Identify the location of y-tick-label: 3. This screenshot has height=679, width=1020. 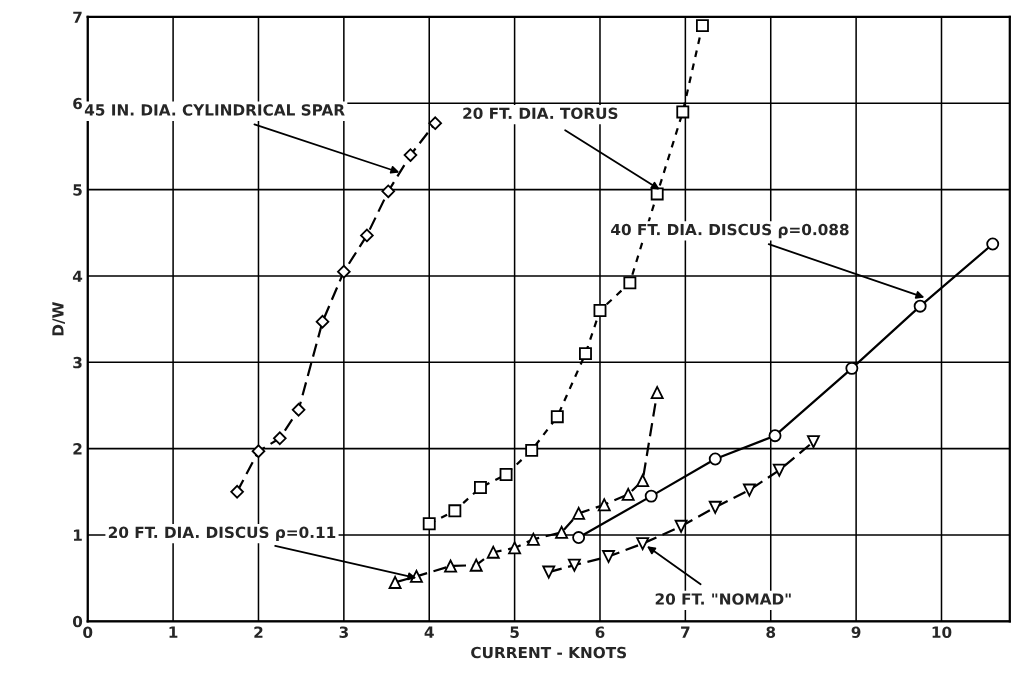
(77, 362).